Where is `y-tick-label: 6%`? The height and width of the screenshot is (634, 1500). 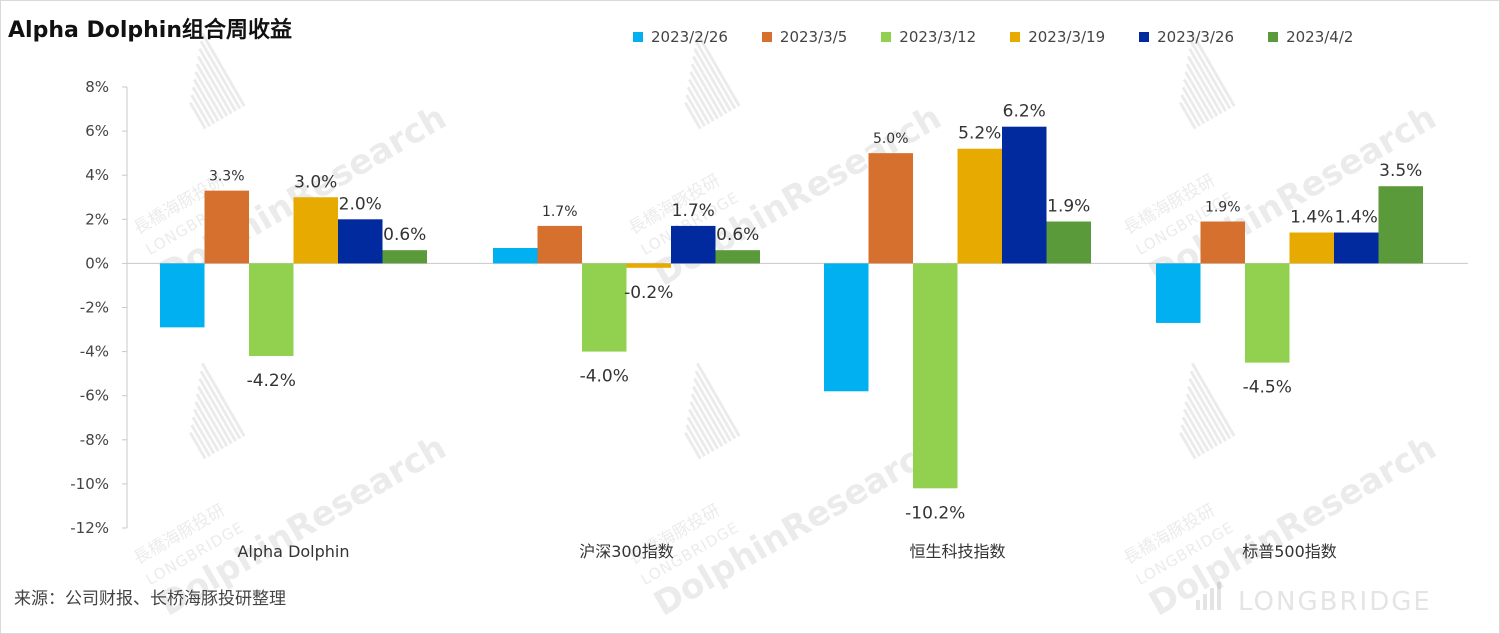
y-tick-label: 6% is located at coordinates (97, 131).